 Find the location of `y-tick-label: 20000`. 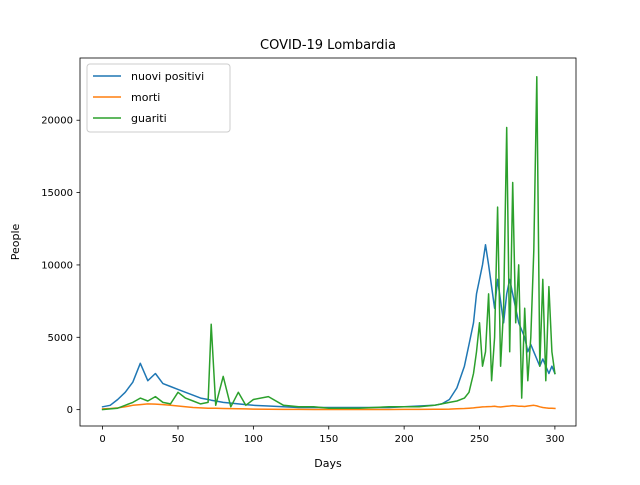

y-tick-label: 20000 is located at coordinates (57, 121).